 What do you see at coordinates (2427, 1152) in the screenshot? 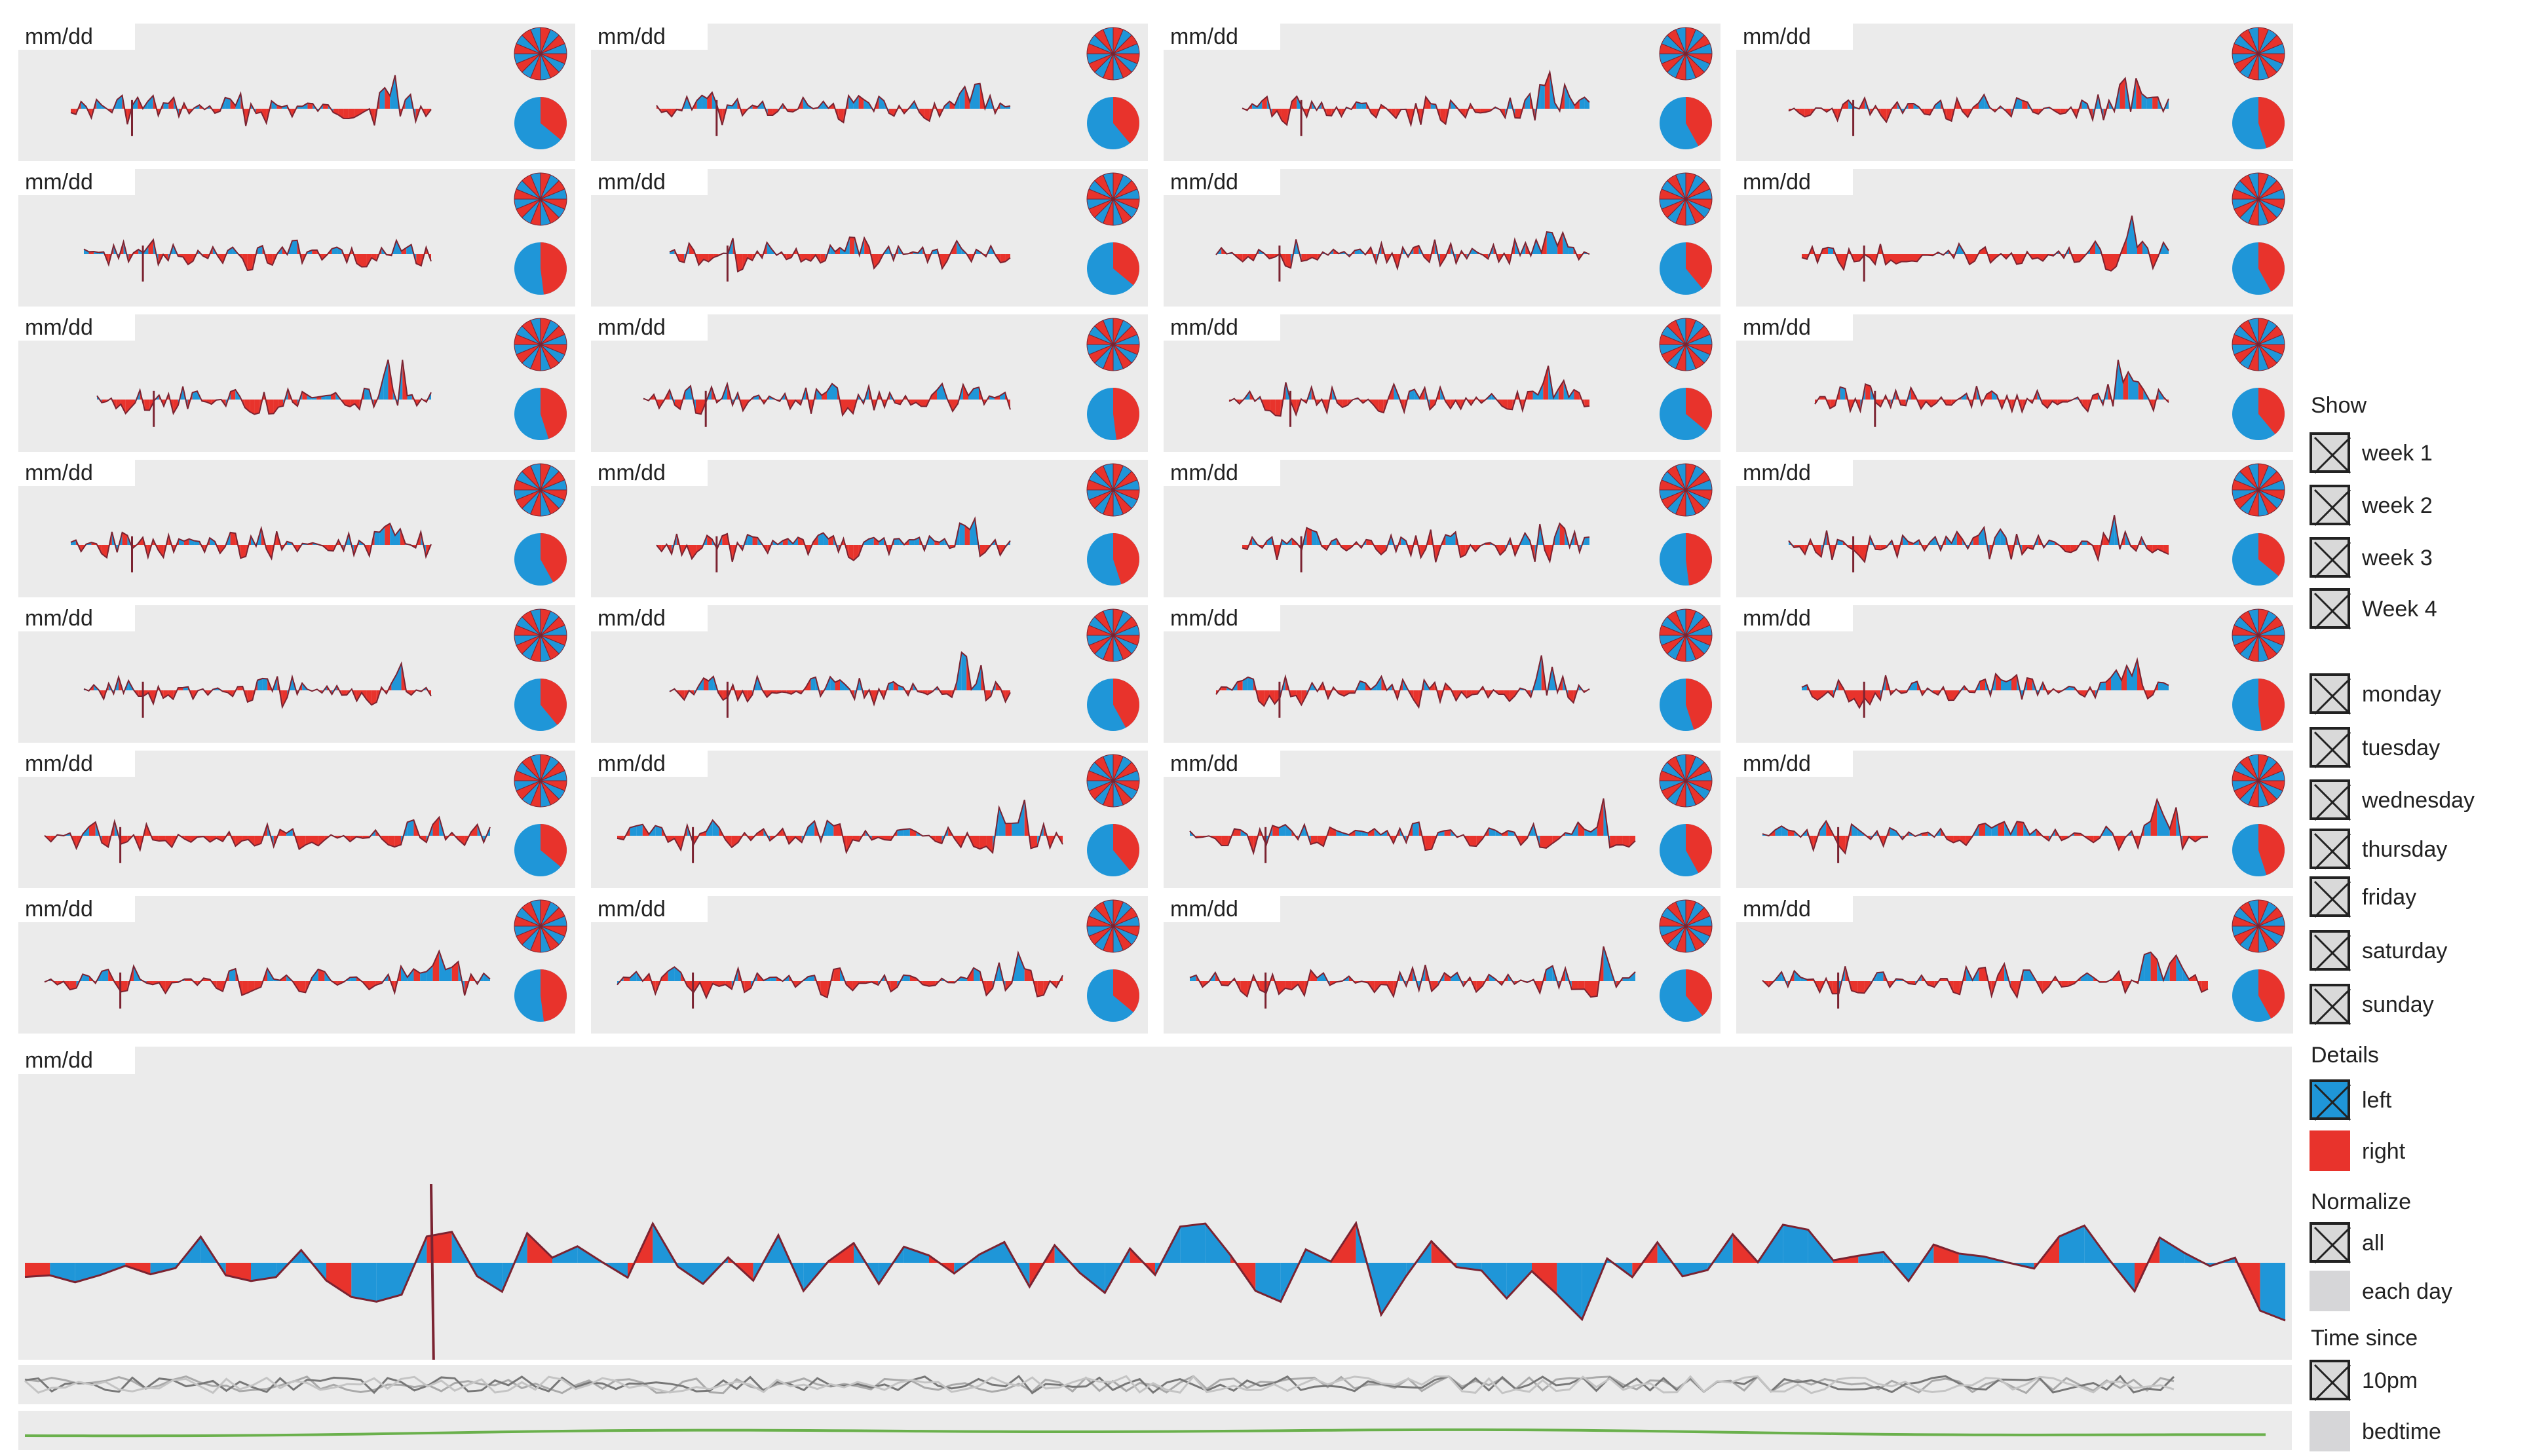
I see `details-right-option: right` at bounding box center [2427, 1152].